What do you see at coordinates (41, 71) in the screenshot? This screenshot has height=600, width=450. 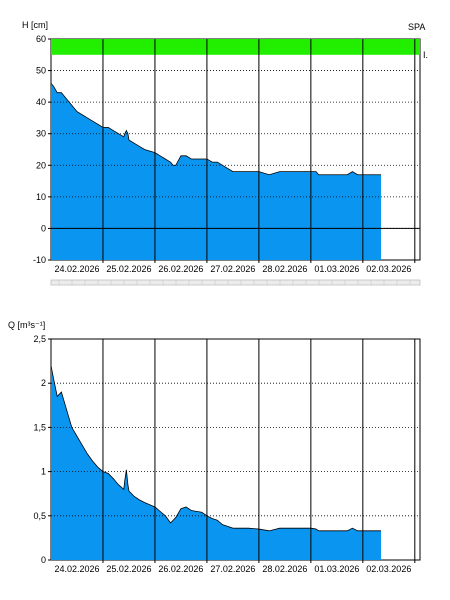 I see `y-tick-label: 50` at bounding box center [41, 71].